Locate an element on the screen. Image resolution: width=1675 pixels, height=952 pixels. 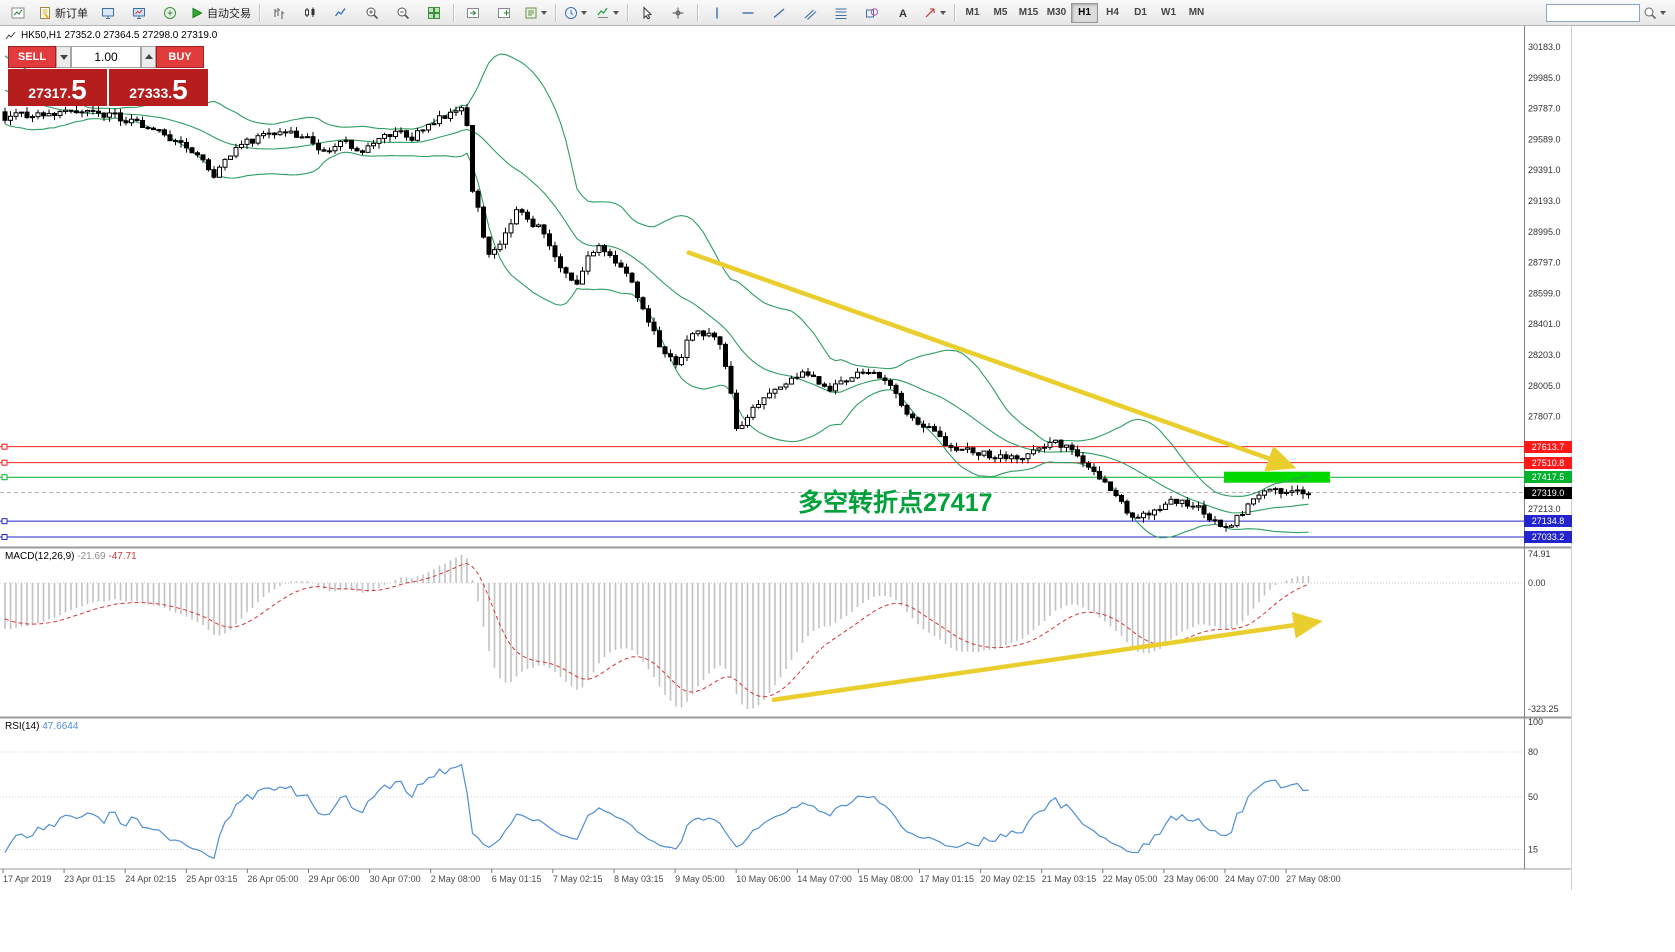
linechart-icon is located at coordinates (340, 11).